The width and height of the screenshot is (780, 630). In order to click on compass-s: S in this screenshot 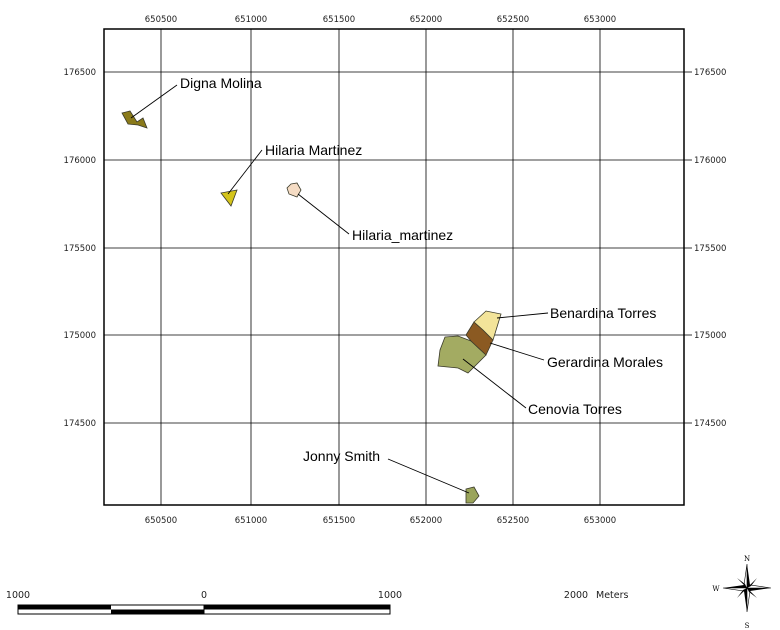, I will do `click(747, 626)`.